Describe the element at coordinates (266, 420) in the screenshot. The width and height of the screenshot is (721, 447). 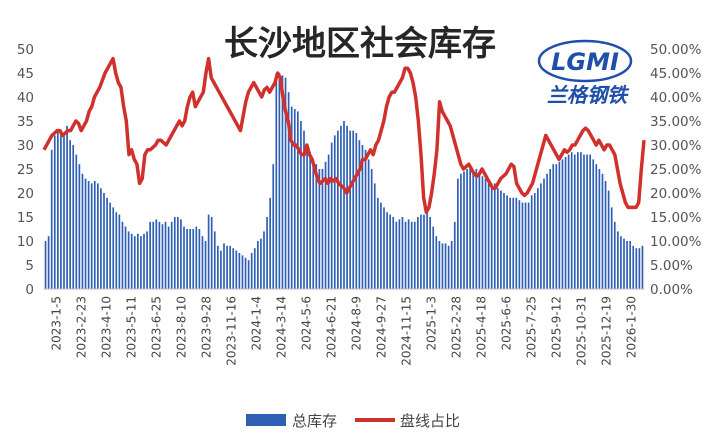
I see `legend-bar-swatch` at that location.